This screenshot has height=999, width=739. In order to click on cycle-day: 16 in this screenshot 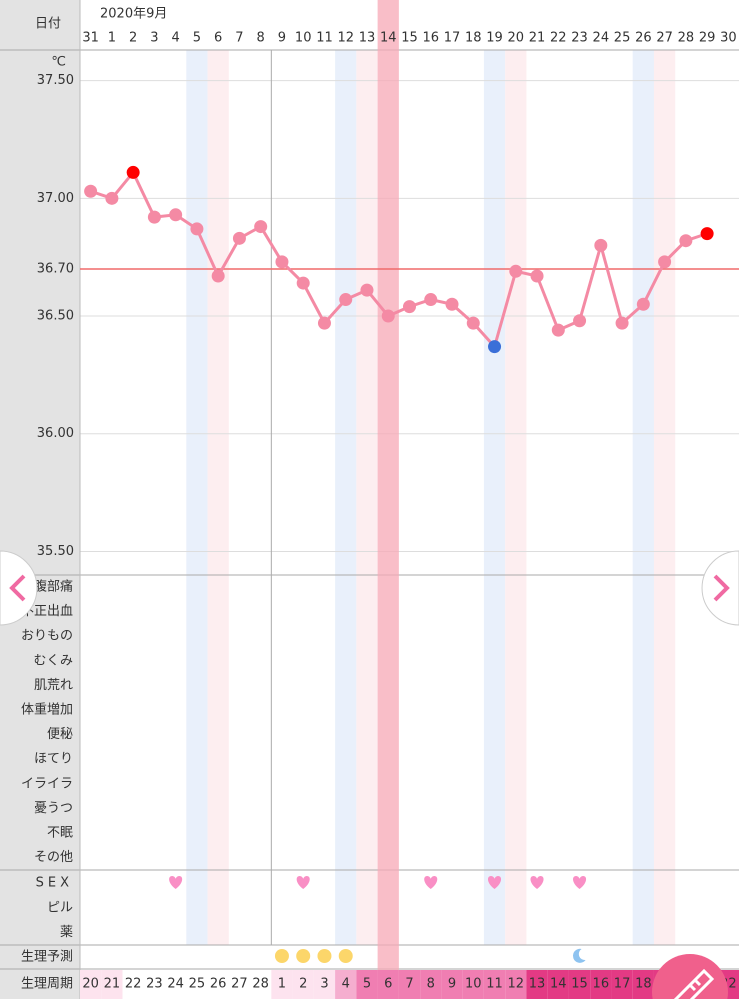, I will do `click(601, 984)`.